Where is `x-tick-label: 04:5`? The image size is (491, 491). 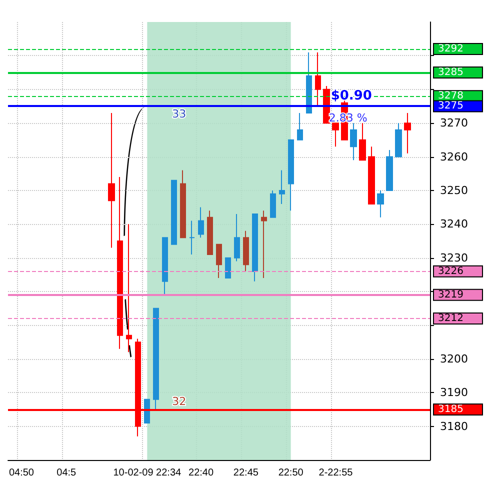
x-tick-label: 04:5 is located at coordinates (66, 473).